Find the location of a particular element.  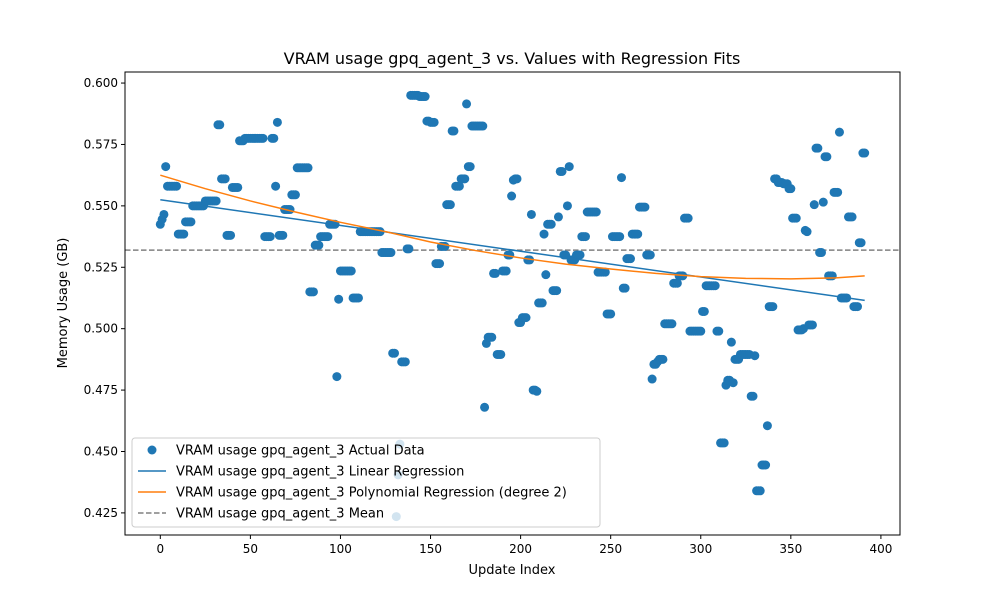

x-tick-label: 400 is located at coordinates (880, 549).